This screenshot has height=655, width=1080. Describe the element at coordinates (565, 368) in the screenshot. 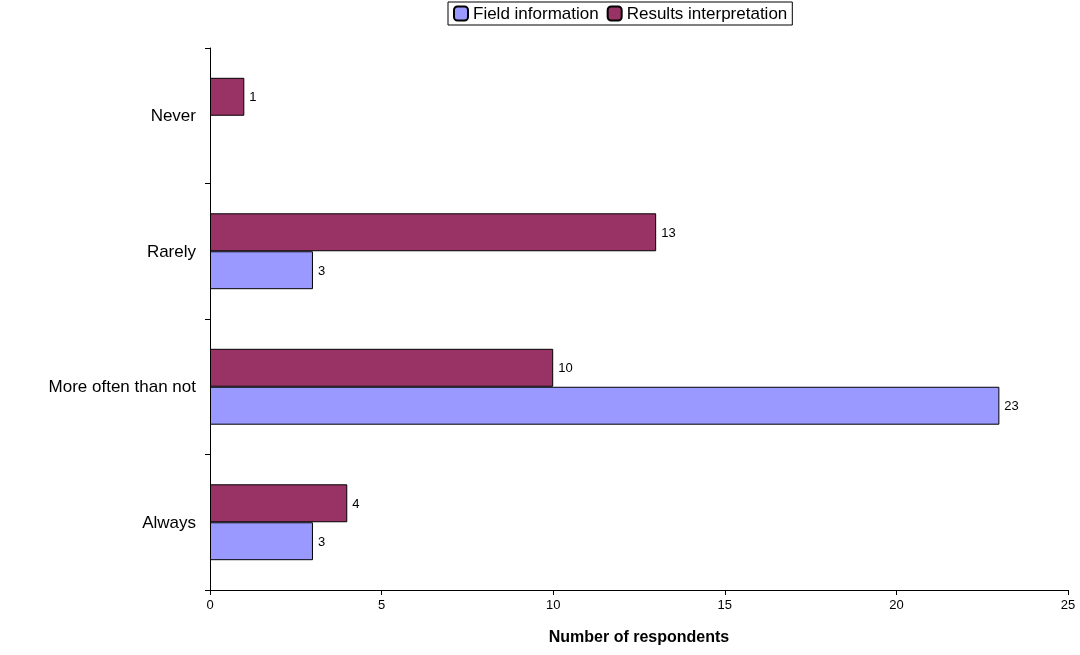

I see `data-label: 10` at that location.